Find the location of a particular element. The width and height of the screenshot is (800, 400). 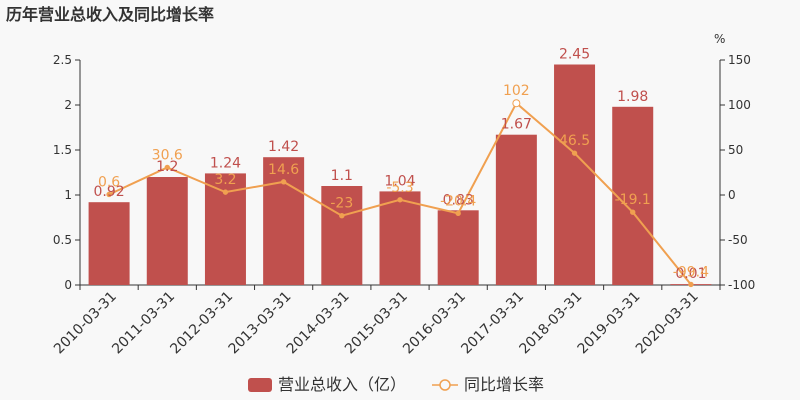

growth-rate-data-label: 0.6 is located at coordinates (109, 182).